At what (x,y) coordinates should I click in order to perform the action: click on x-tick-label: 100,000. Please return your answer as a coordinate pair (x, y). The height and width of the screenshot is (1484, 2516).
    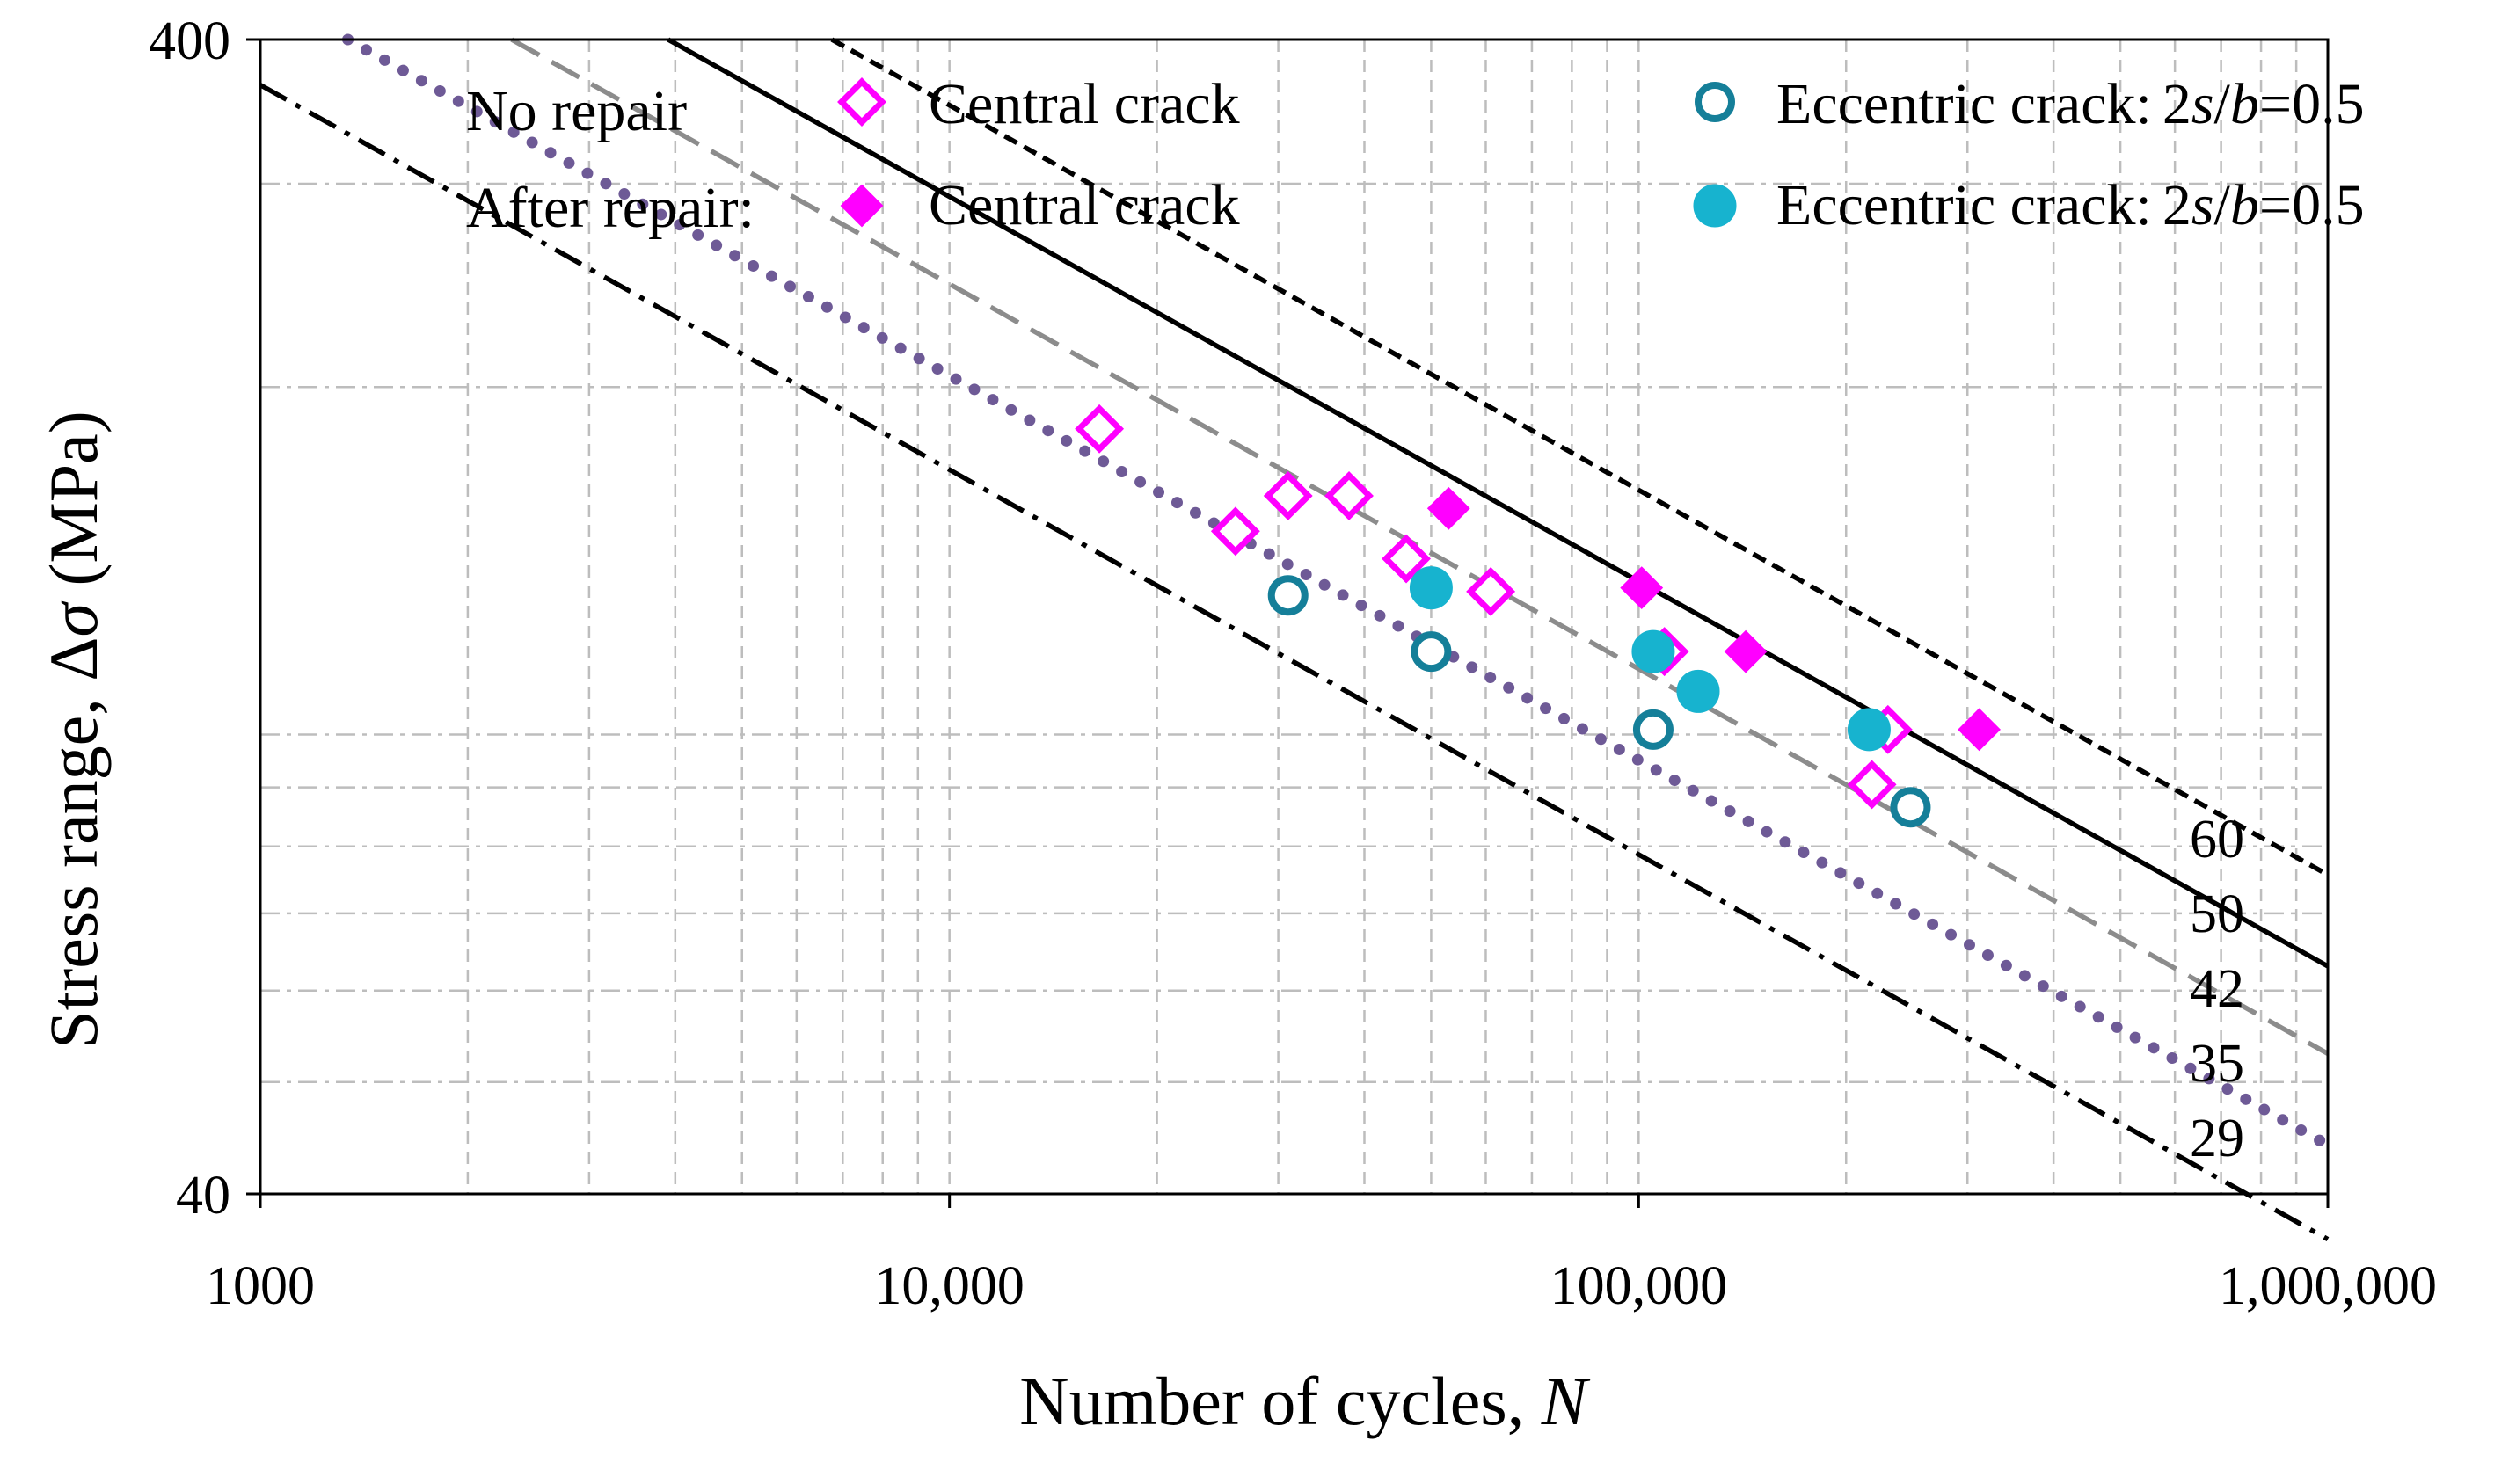
    Looking at the image, I should click on (1639, 1286).